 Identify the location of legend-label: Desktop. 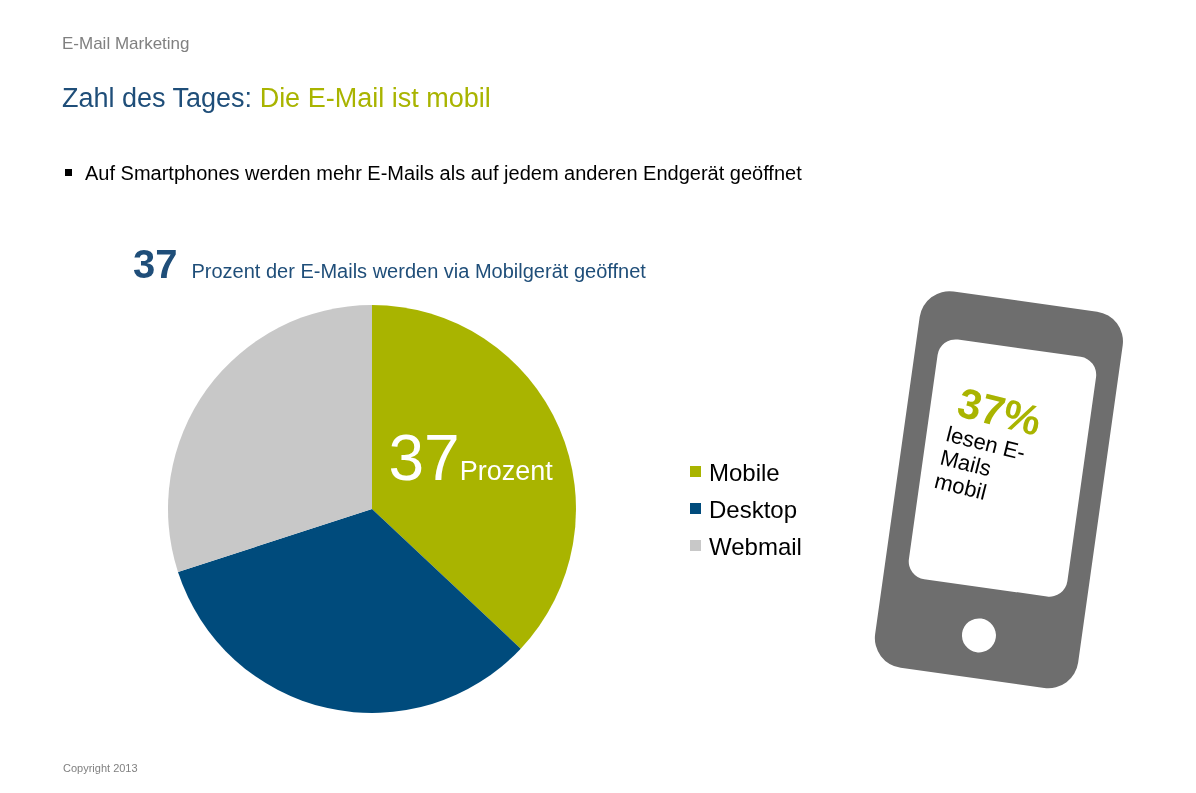
(753, 509).